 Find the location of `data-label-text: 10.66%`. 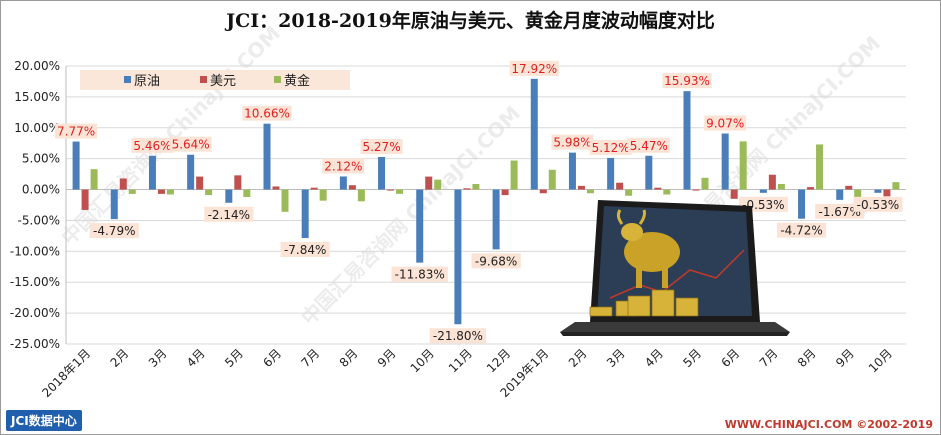

data-label-text: 10.66% is located at coordinates (267, 114).